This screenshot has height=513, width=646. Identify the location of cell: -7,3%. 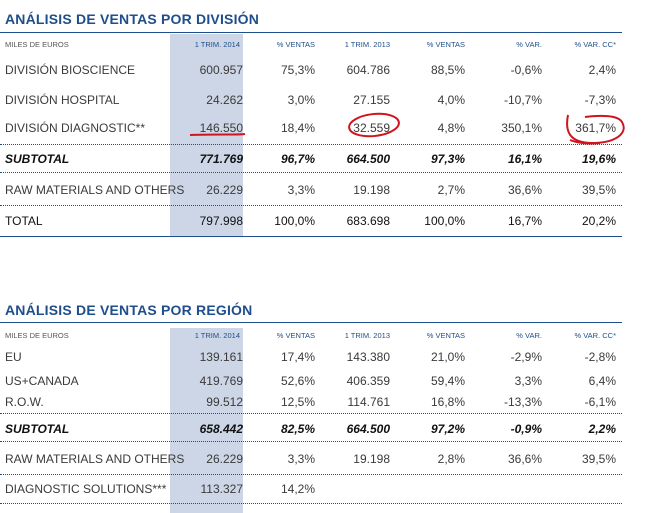
(600, 100).